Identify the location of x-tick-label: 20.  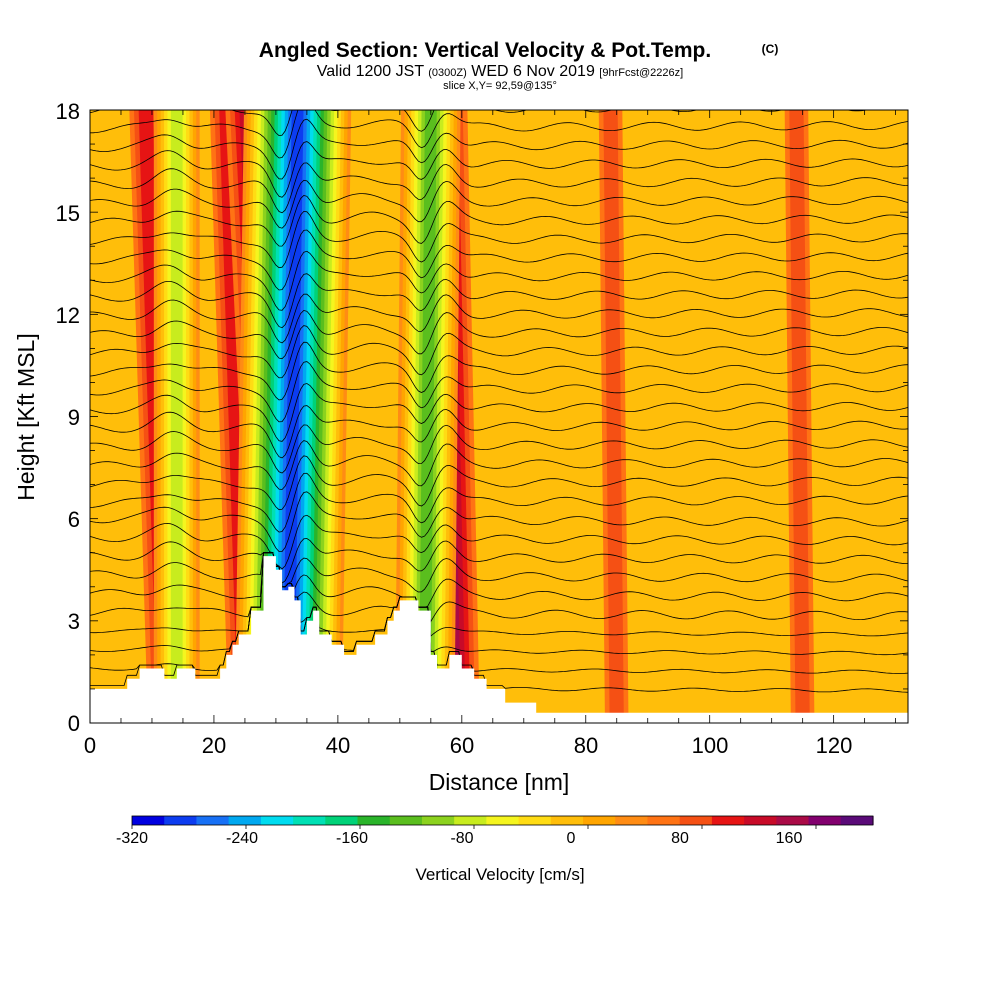
(214, 745).